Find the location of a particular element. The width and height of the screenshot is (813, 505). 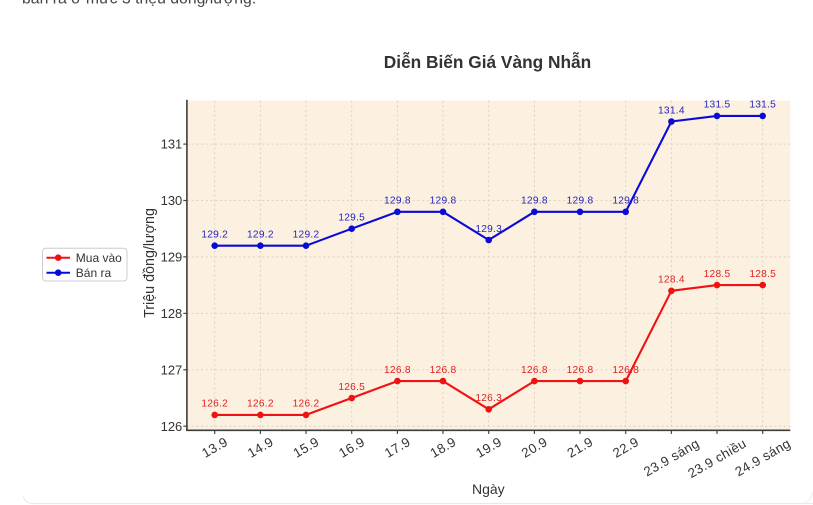

svg-text: Bán ra is located at coordinates (94, 273).